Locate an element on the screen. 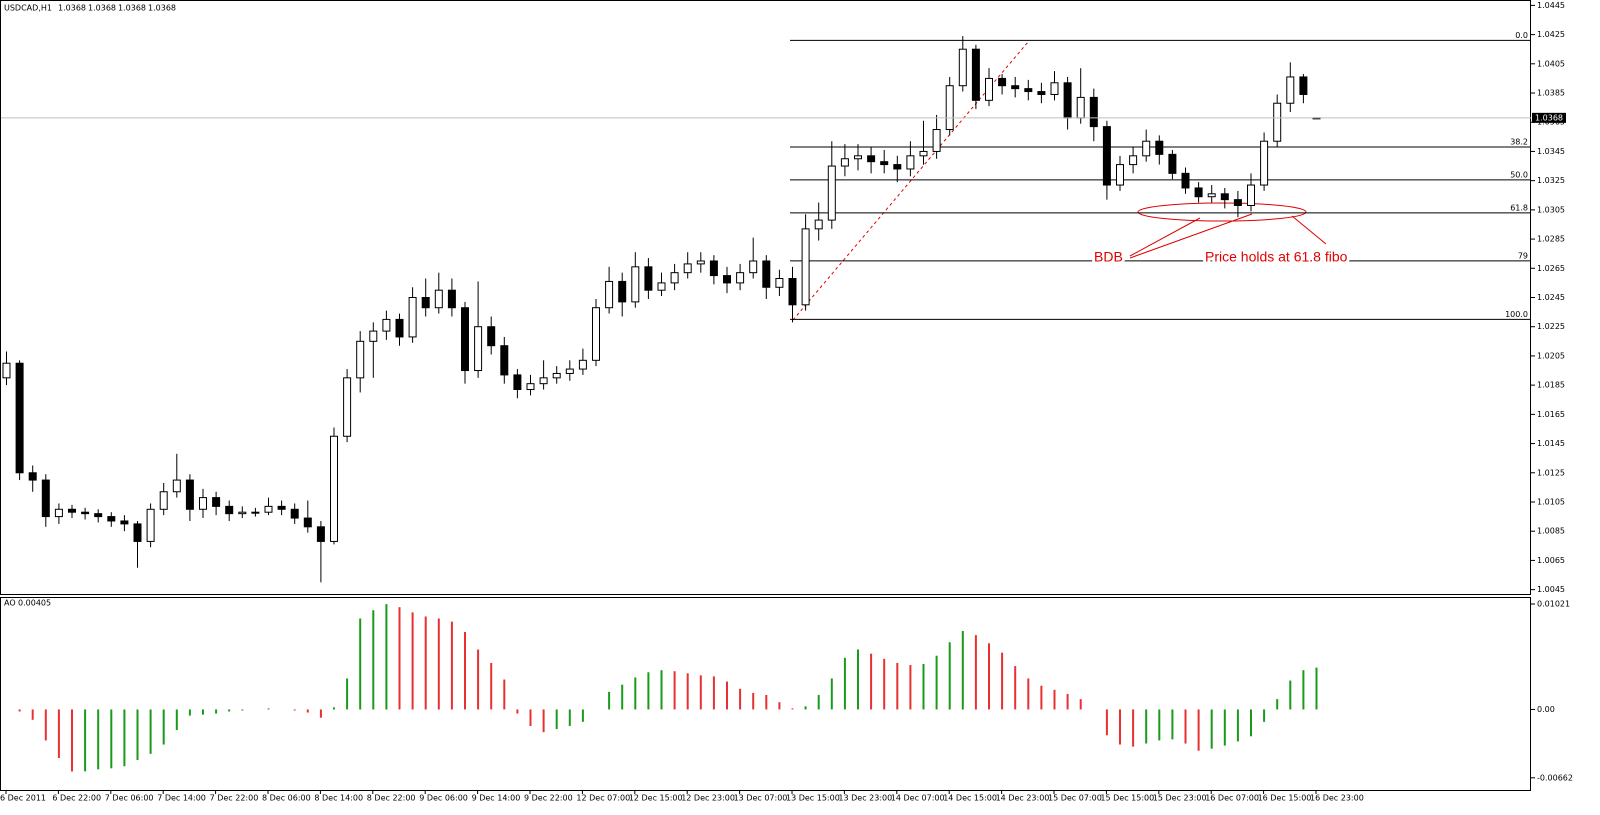  x-tick-label: 14 Dec 07:00 is located at coordinates (918, 798).